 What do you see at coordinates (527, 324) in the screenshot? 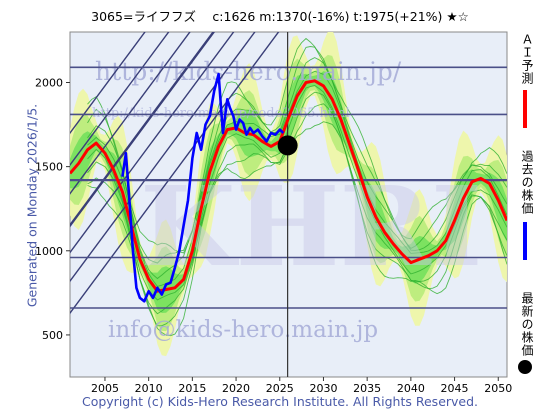
I see `legend-latest-label: 最新の株価` at bounding box center [527, 324].